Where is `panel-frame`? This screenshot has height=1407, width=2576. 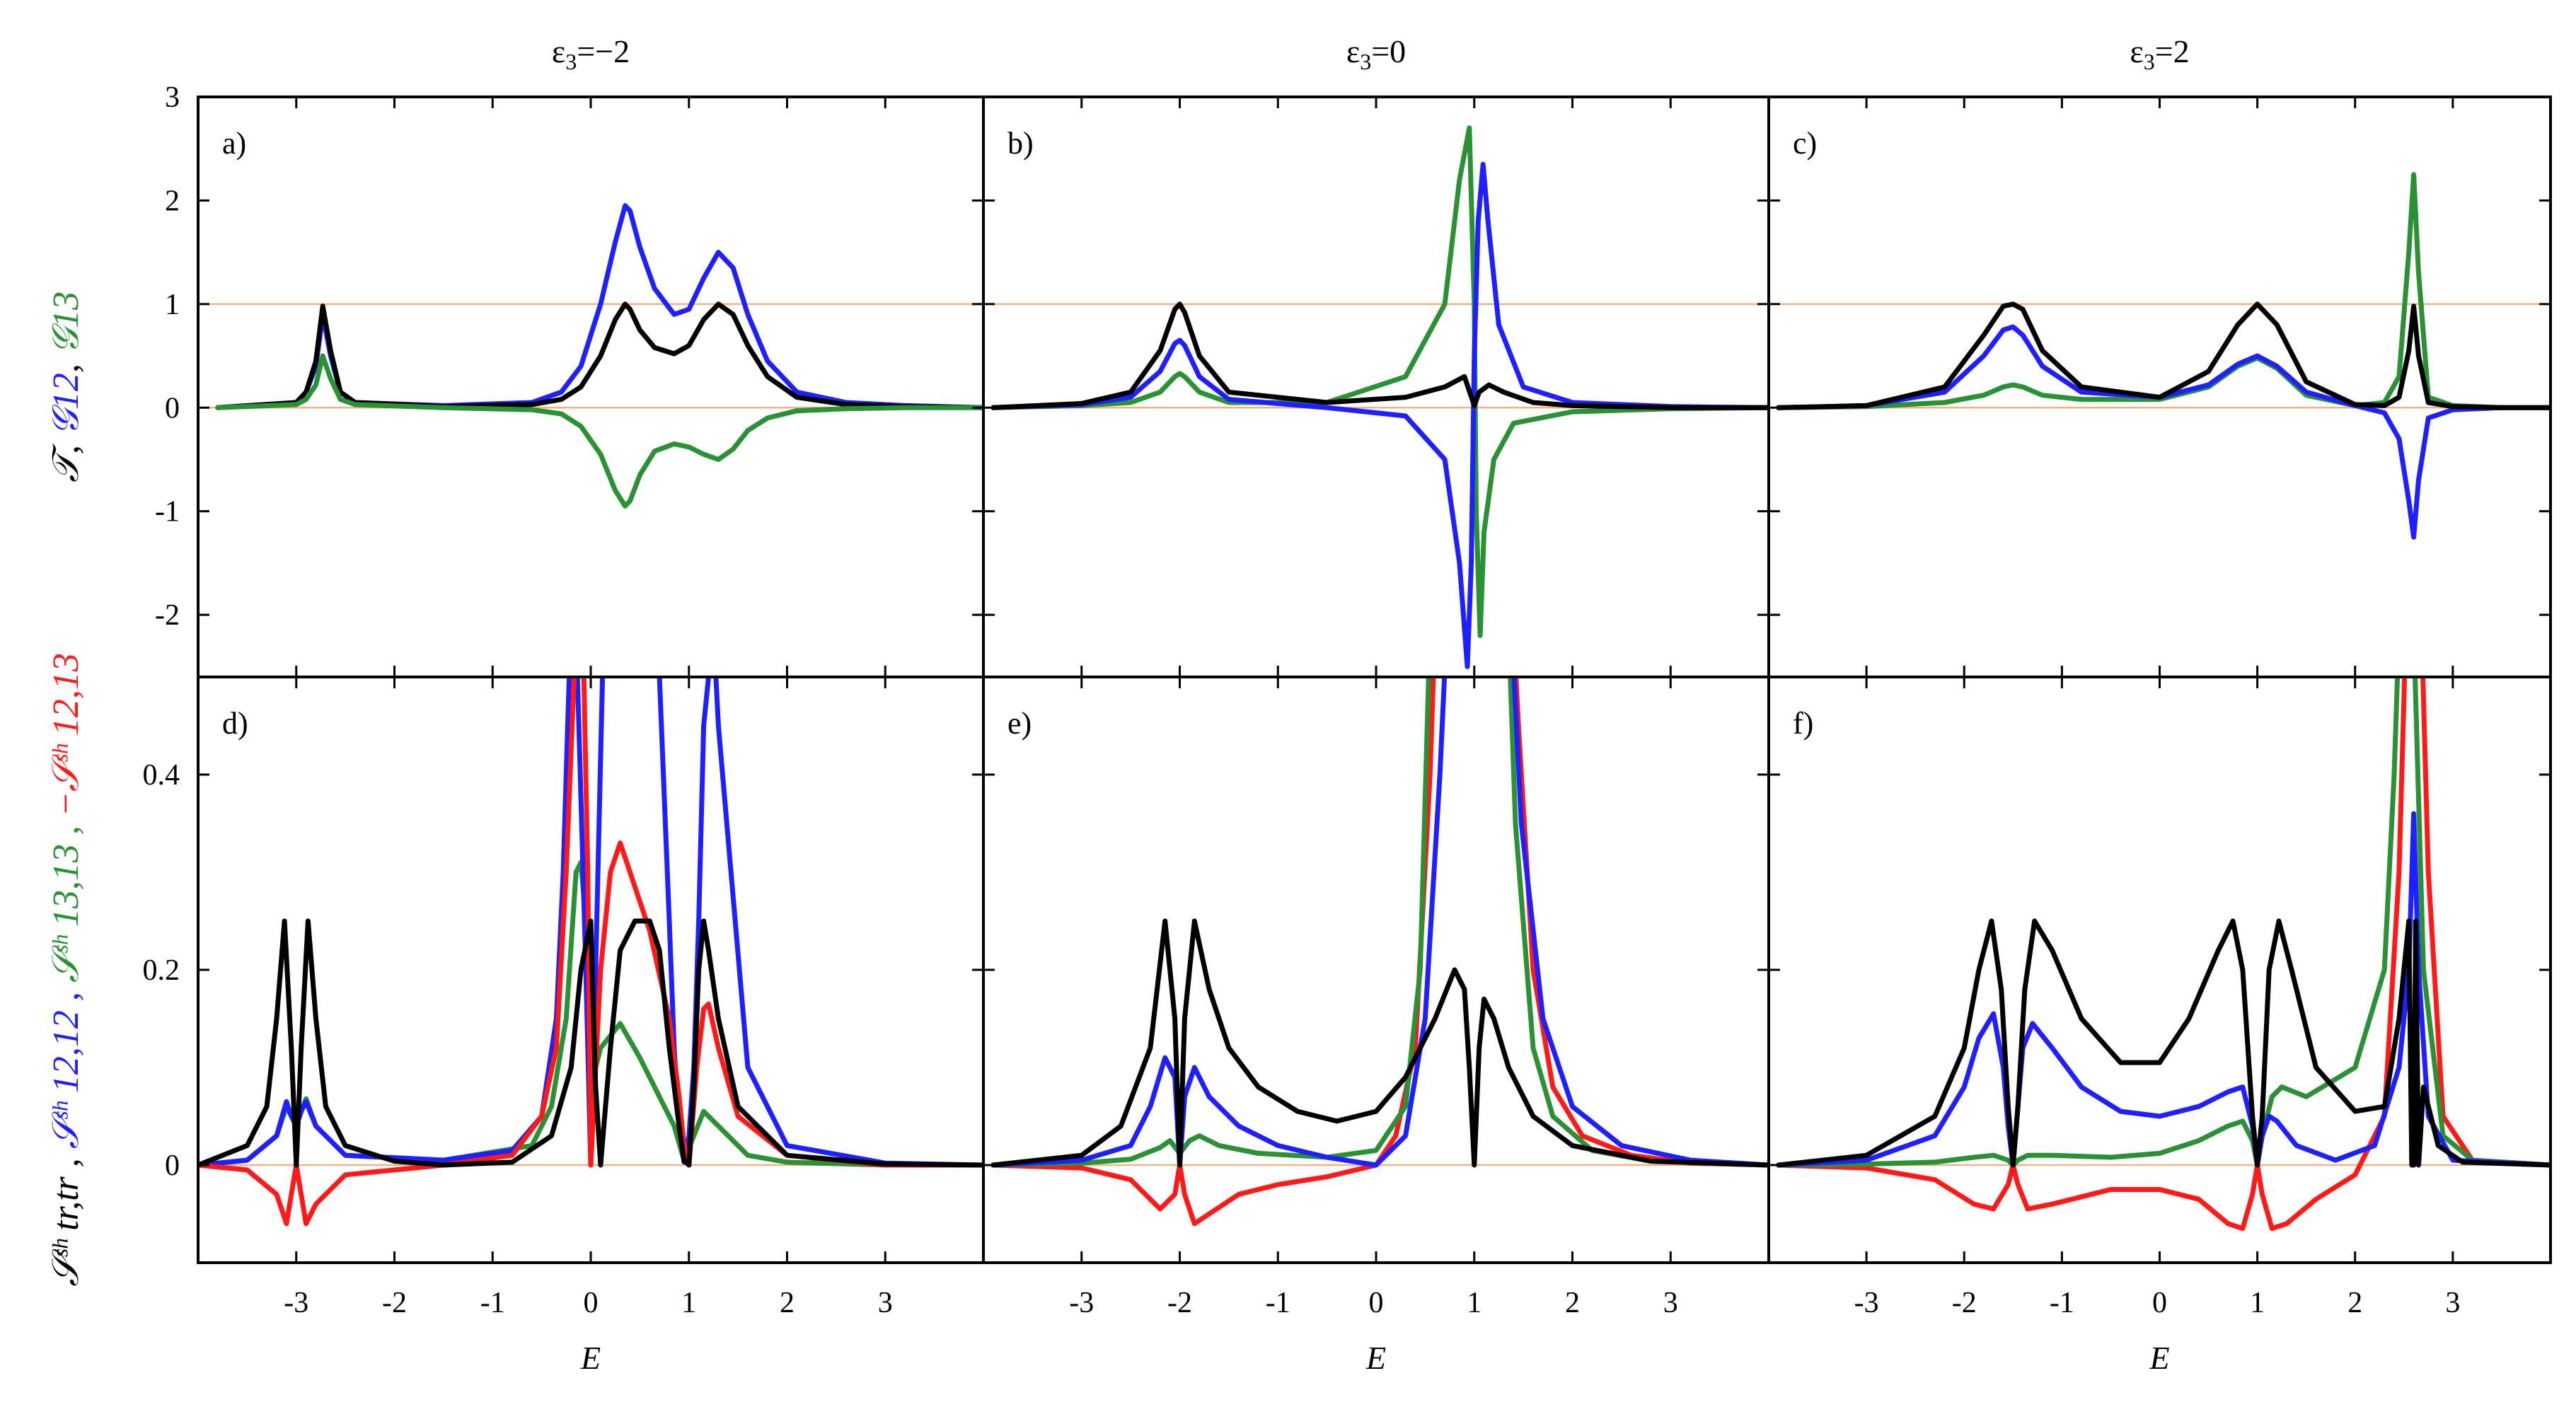 panel-frame is located at coordinates (2159, 386).